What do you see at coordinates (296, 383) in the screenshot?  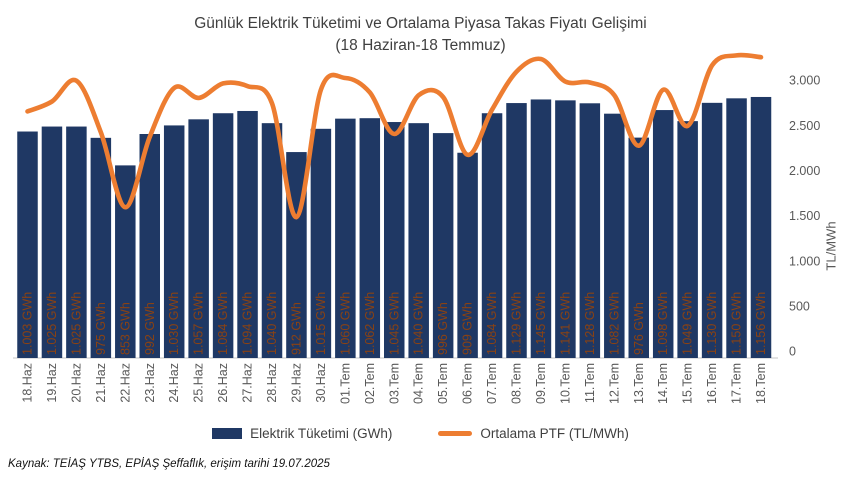 I see `x-tick-label: 29.Haz` at bounding box center [296, 383].